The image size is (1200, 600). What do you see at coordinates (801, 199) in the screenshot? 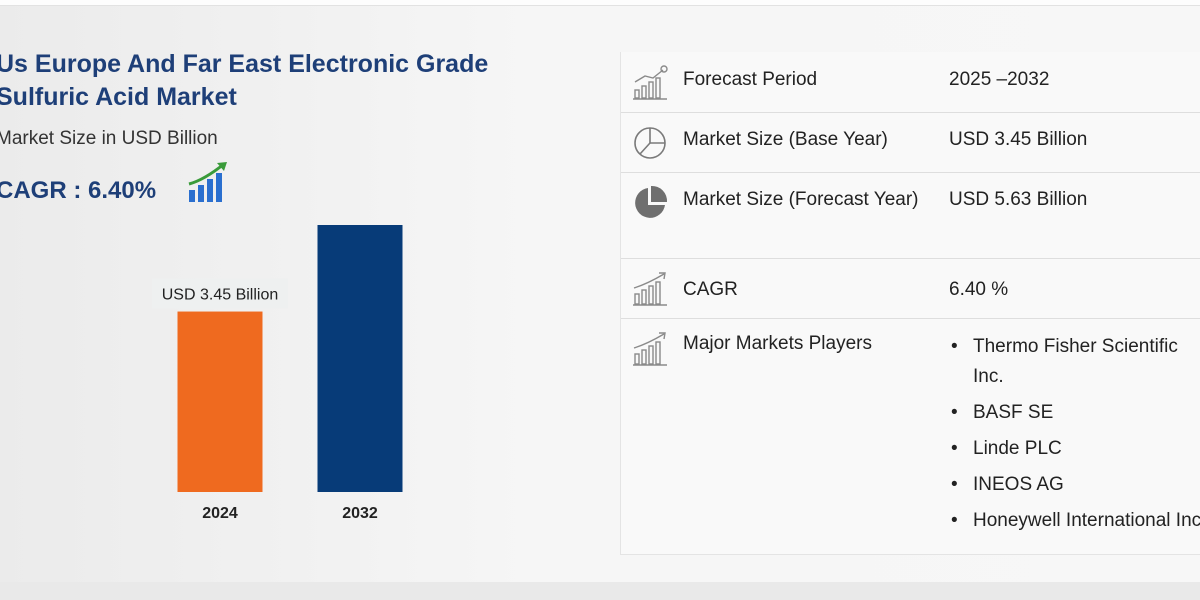
I see `row-label: Market Size (Forecast Year)` at bounding box center [801, 199].